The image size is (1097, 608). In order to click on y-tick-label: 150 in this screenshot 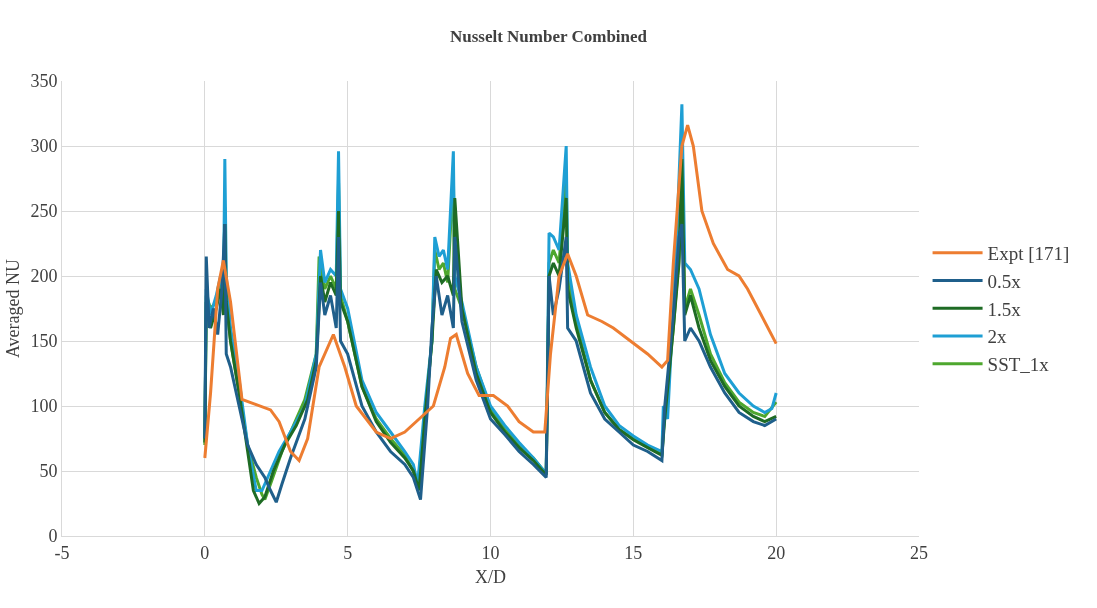, I will do `click(44, 341)`.